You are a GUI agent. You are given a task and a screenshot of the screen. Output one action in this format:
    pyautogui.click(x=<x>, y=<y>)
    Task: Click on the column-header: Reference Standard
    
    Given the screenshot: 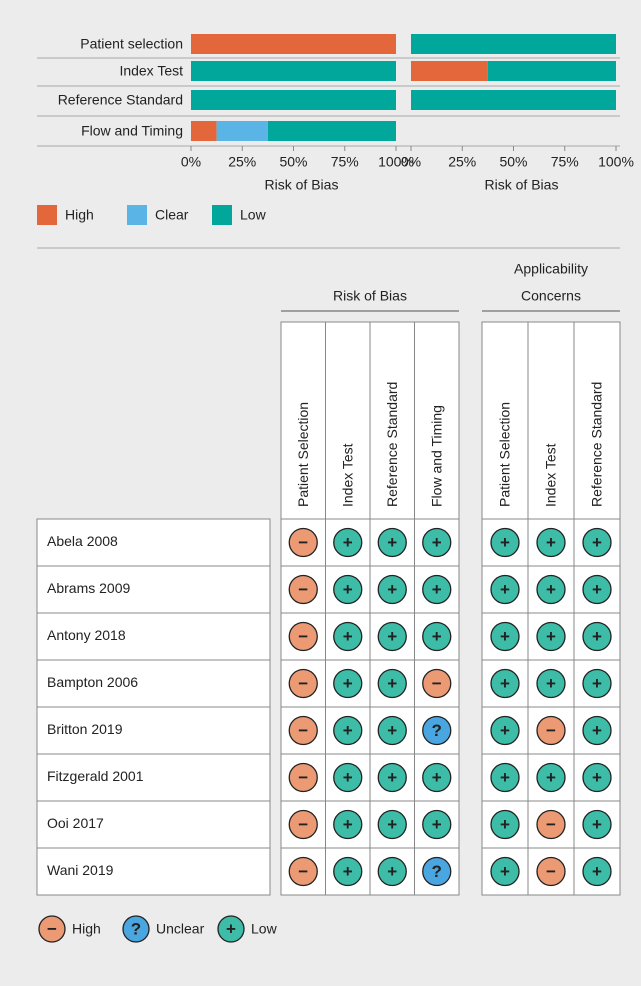 What is the action you would take?
    pyautogui.click(x=392, y=444)
    